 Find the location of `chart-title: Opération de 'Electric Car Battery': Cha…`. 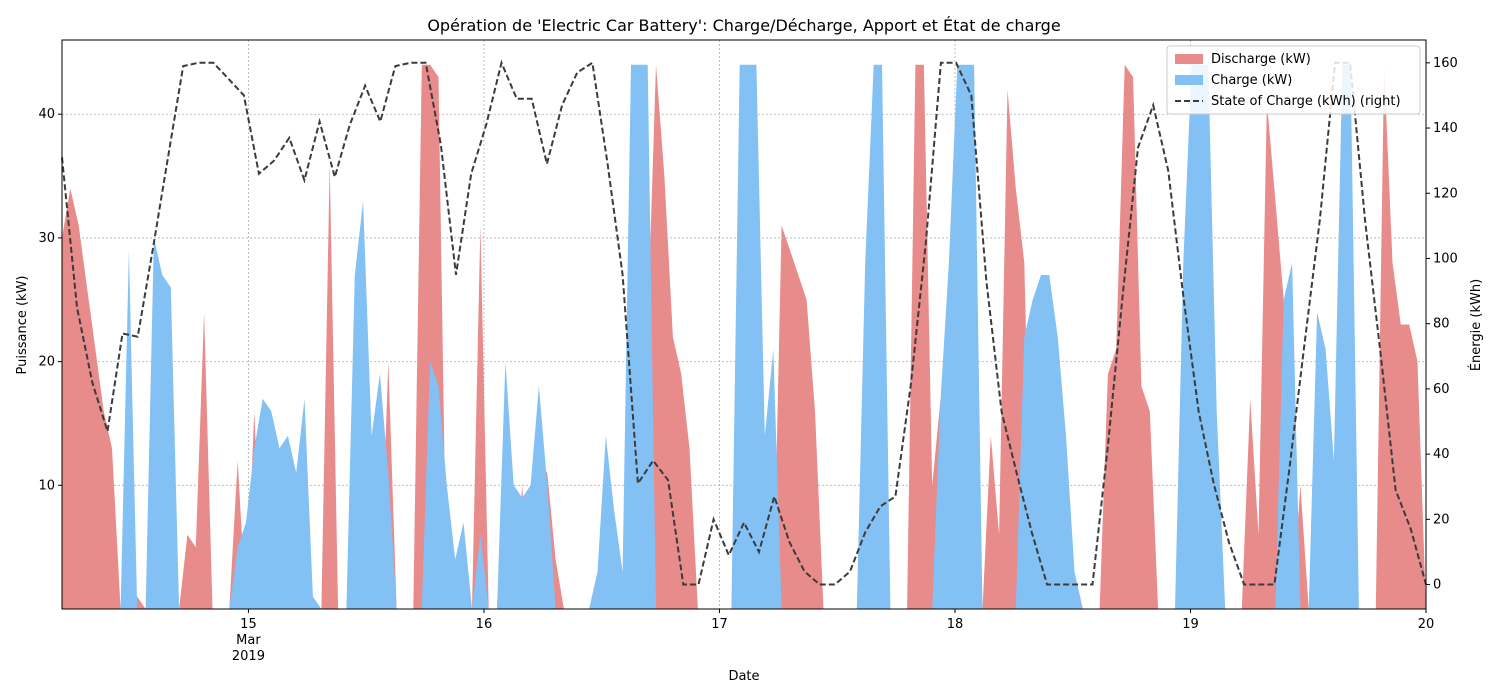

chart-title: Opération de 'Electric Car Battery': Cha… is located at coordinates (743, 25).